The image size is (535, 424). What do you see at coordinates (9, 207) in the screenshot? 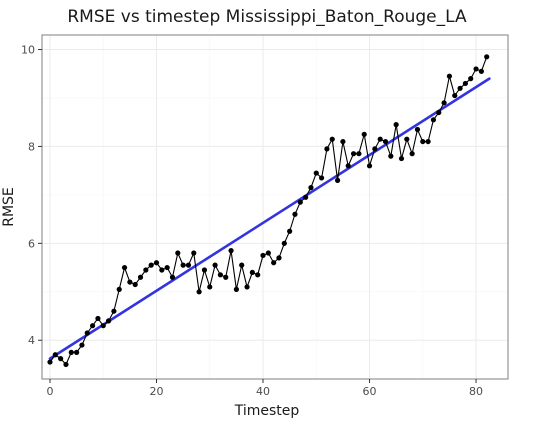
I see `y-axis-title: RMSE` at bounding box center [9, 207].